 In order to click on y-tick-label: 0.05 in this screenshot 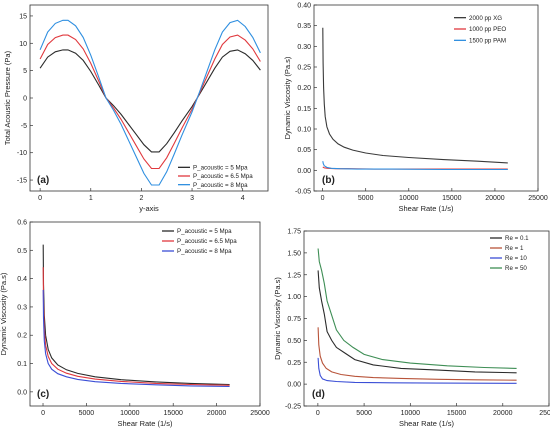, I will do `click(304, 150)`.